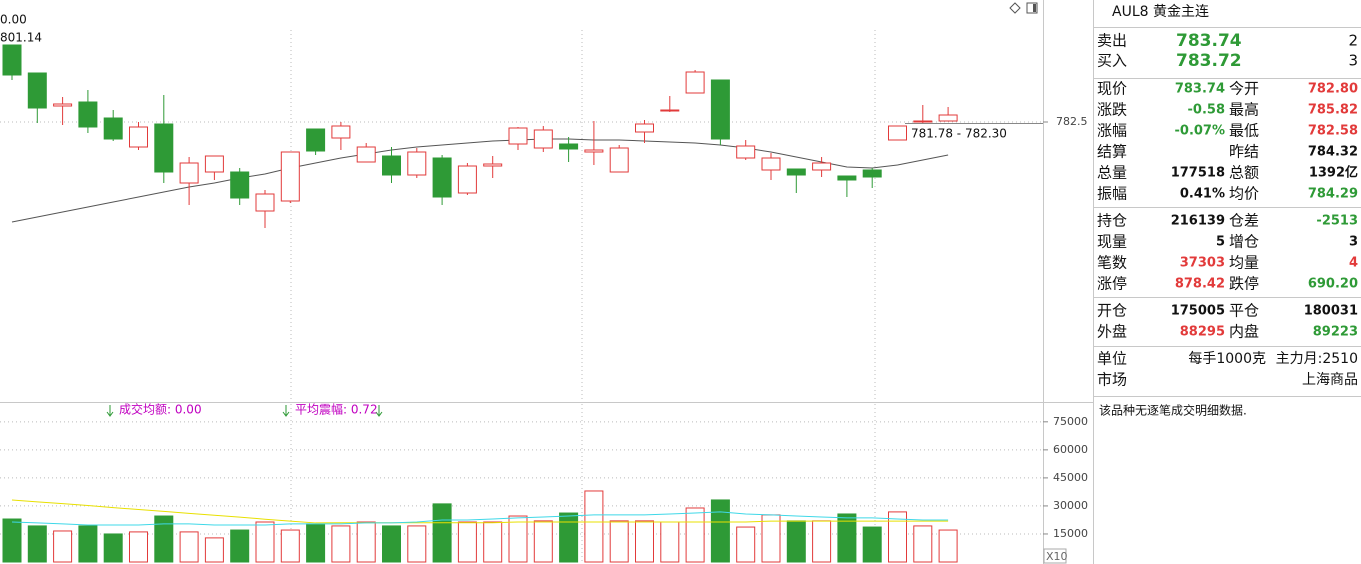  Describe the element at coordinates (1112, 41) in the screenshot. I see `quote-label: 卖出` at that location.